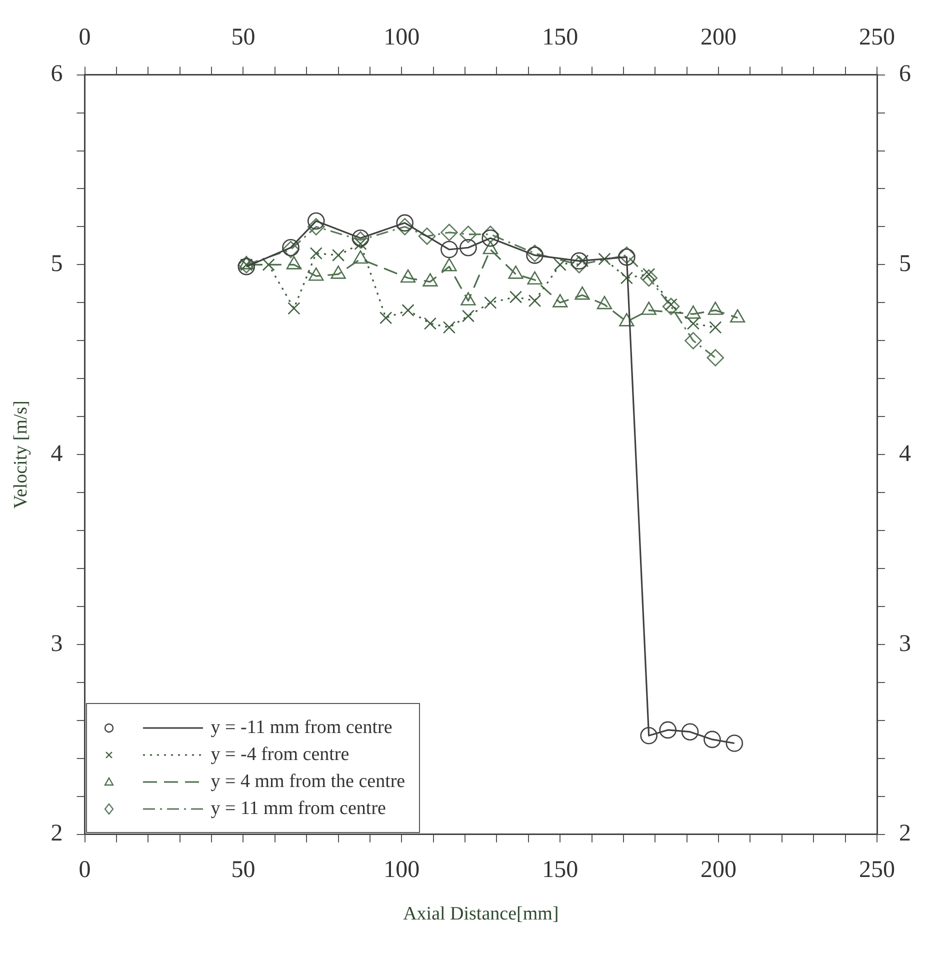  Describe the element at coordinates (905, 643) in the screenshot. I see `y2-tick-label: 3` at that location.